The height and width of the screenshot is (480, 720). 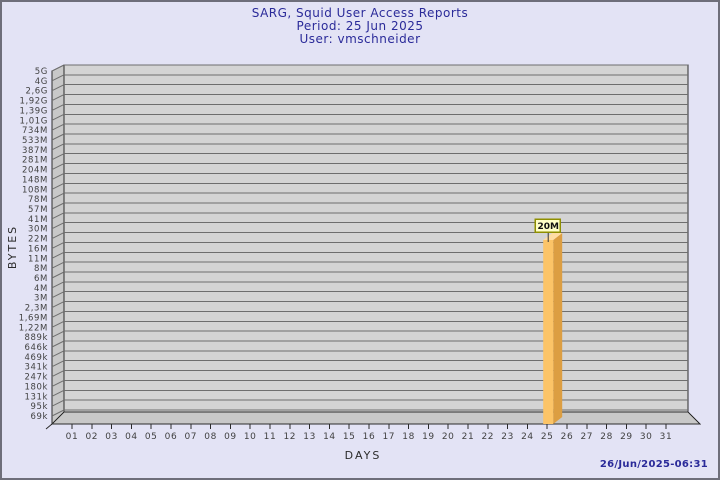 I want to click on y-tick-label: 1,69M, so click(x=33, y=318).